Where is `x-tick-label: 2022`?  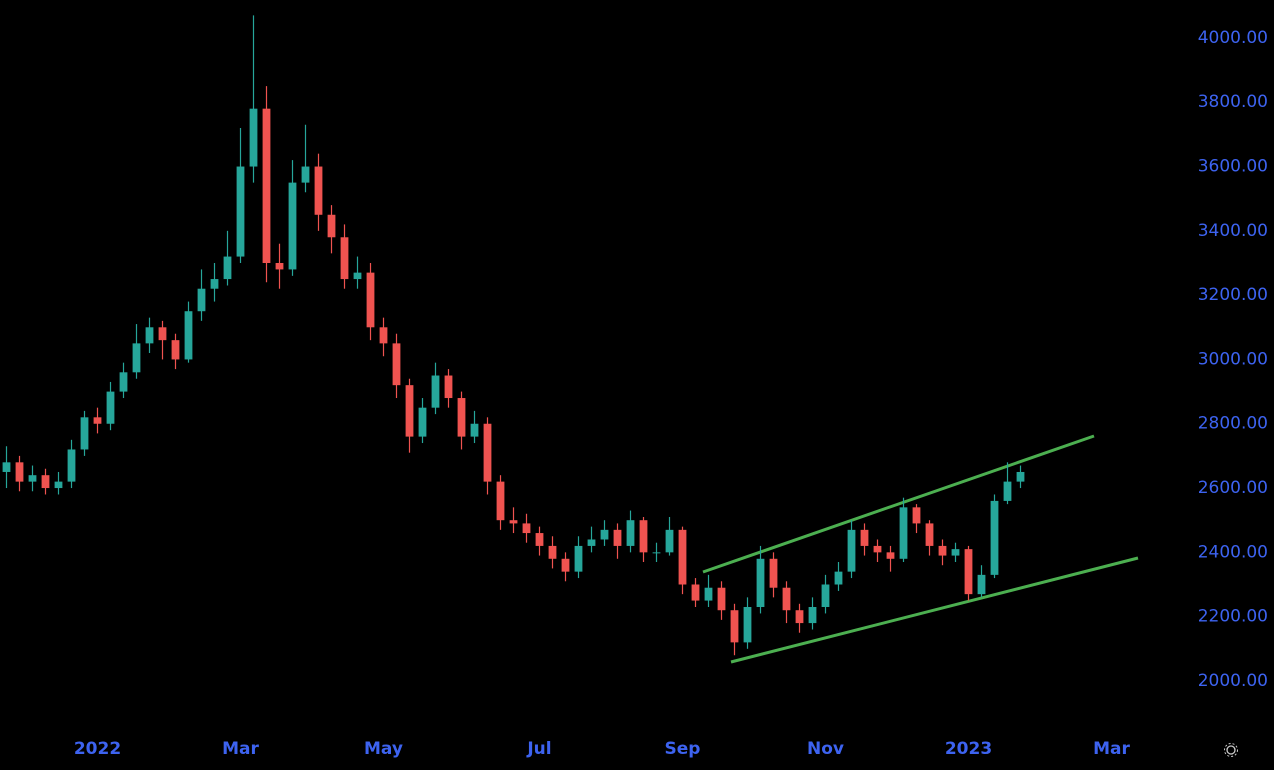
x-tick-label: 2022 is located at coordinates (97, 749).